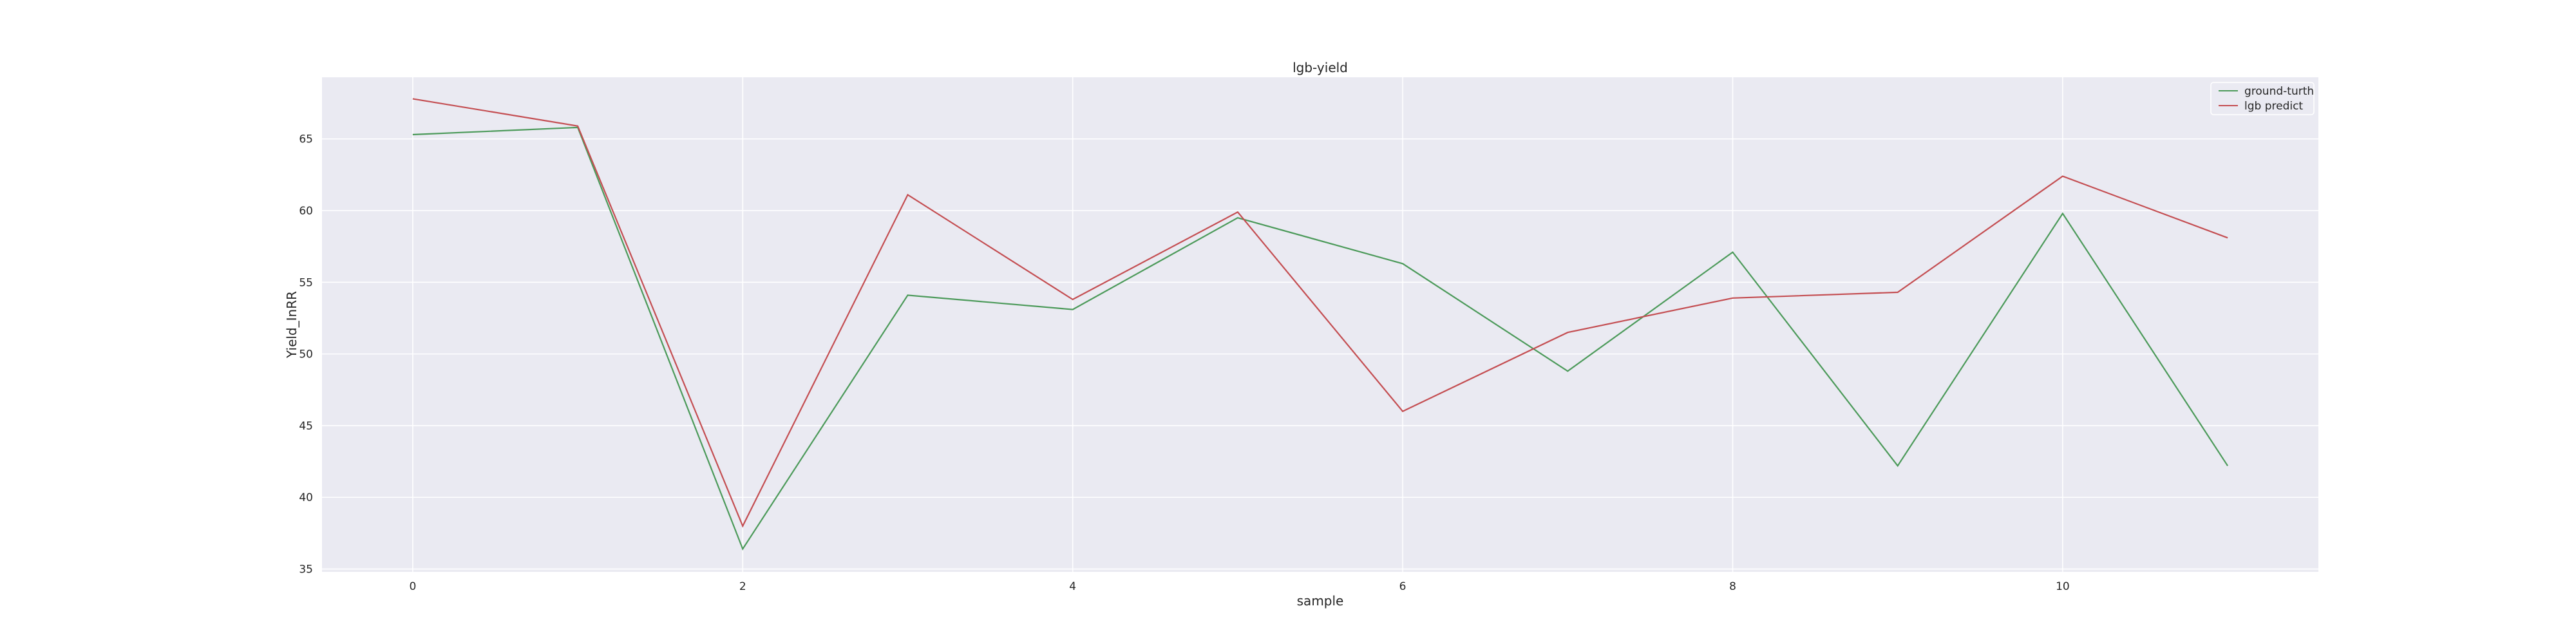 The height and width of the screenshot is (644, 2576). Describe the element at coordinates (306, 427) in the screenshot. I see `y-tick-label: 45` at that location.